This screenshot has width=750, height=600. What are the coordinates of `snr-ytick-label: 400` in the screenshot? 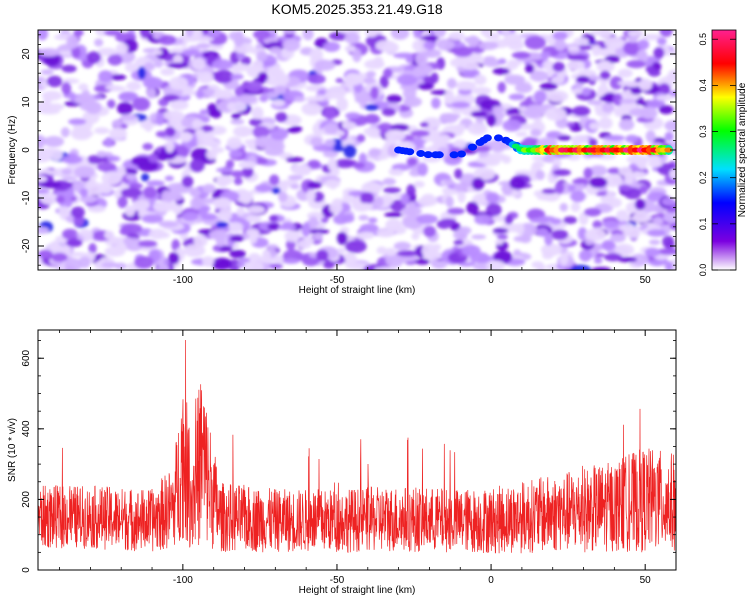 It's located at (26, 428).